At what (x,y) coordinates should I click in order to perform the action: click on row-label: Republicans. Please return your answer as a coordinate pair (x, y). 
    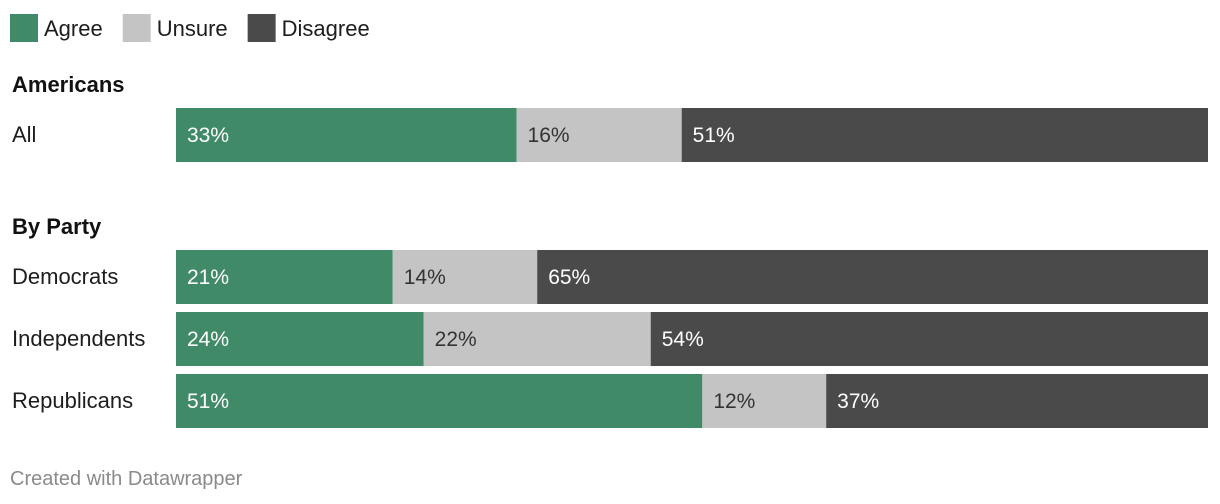
    Looking at the image, I should click on (72, 400).